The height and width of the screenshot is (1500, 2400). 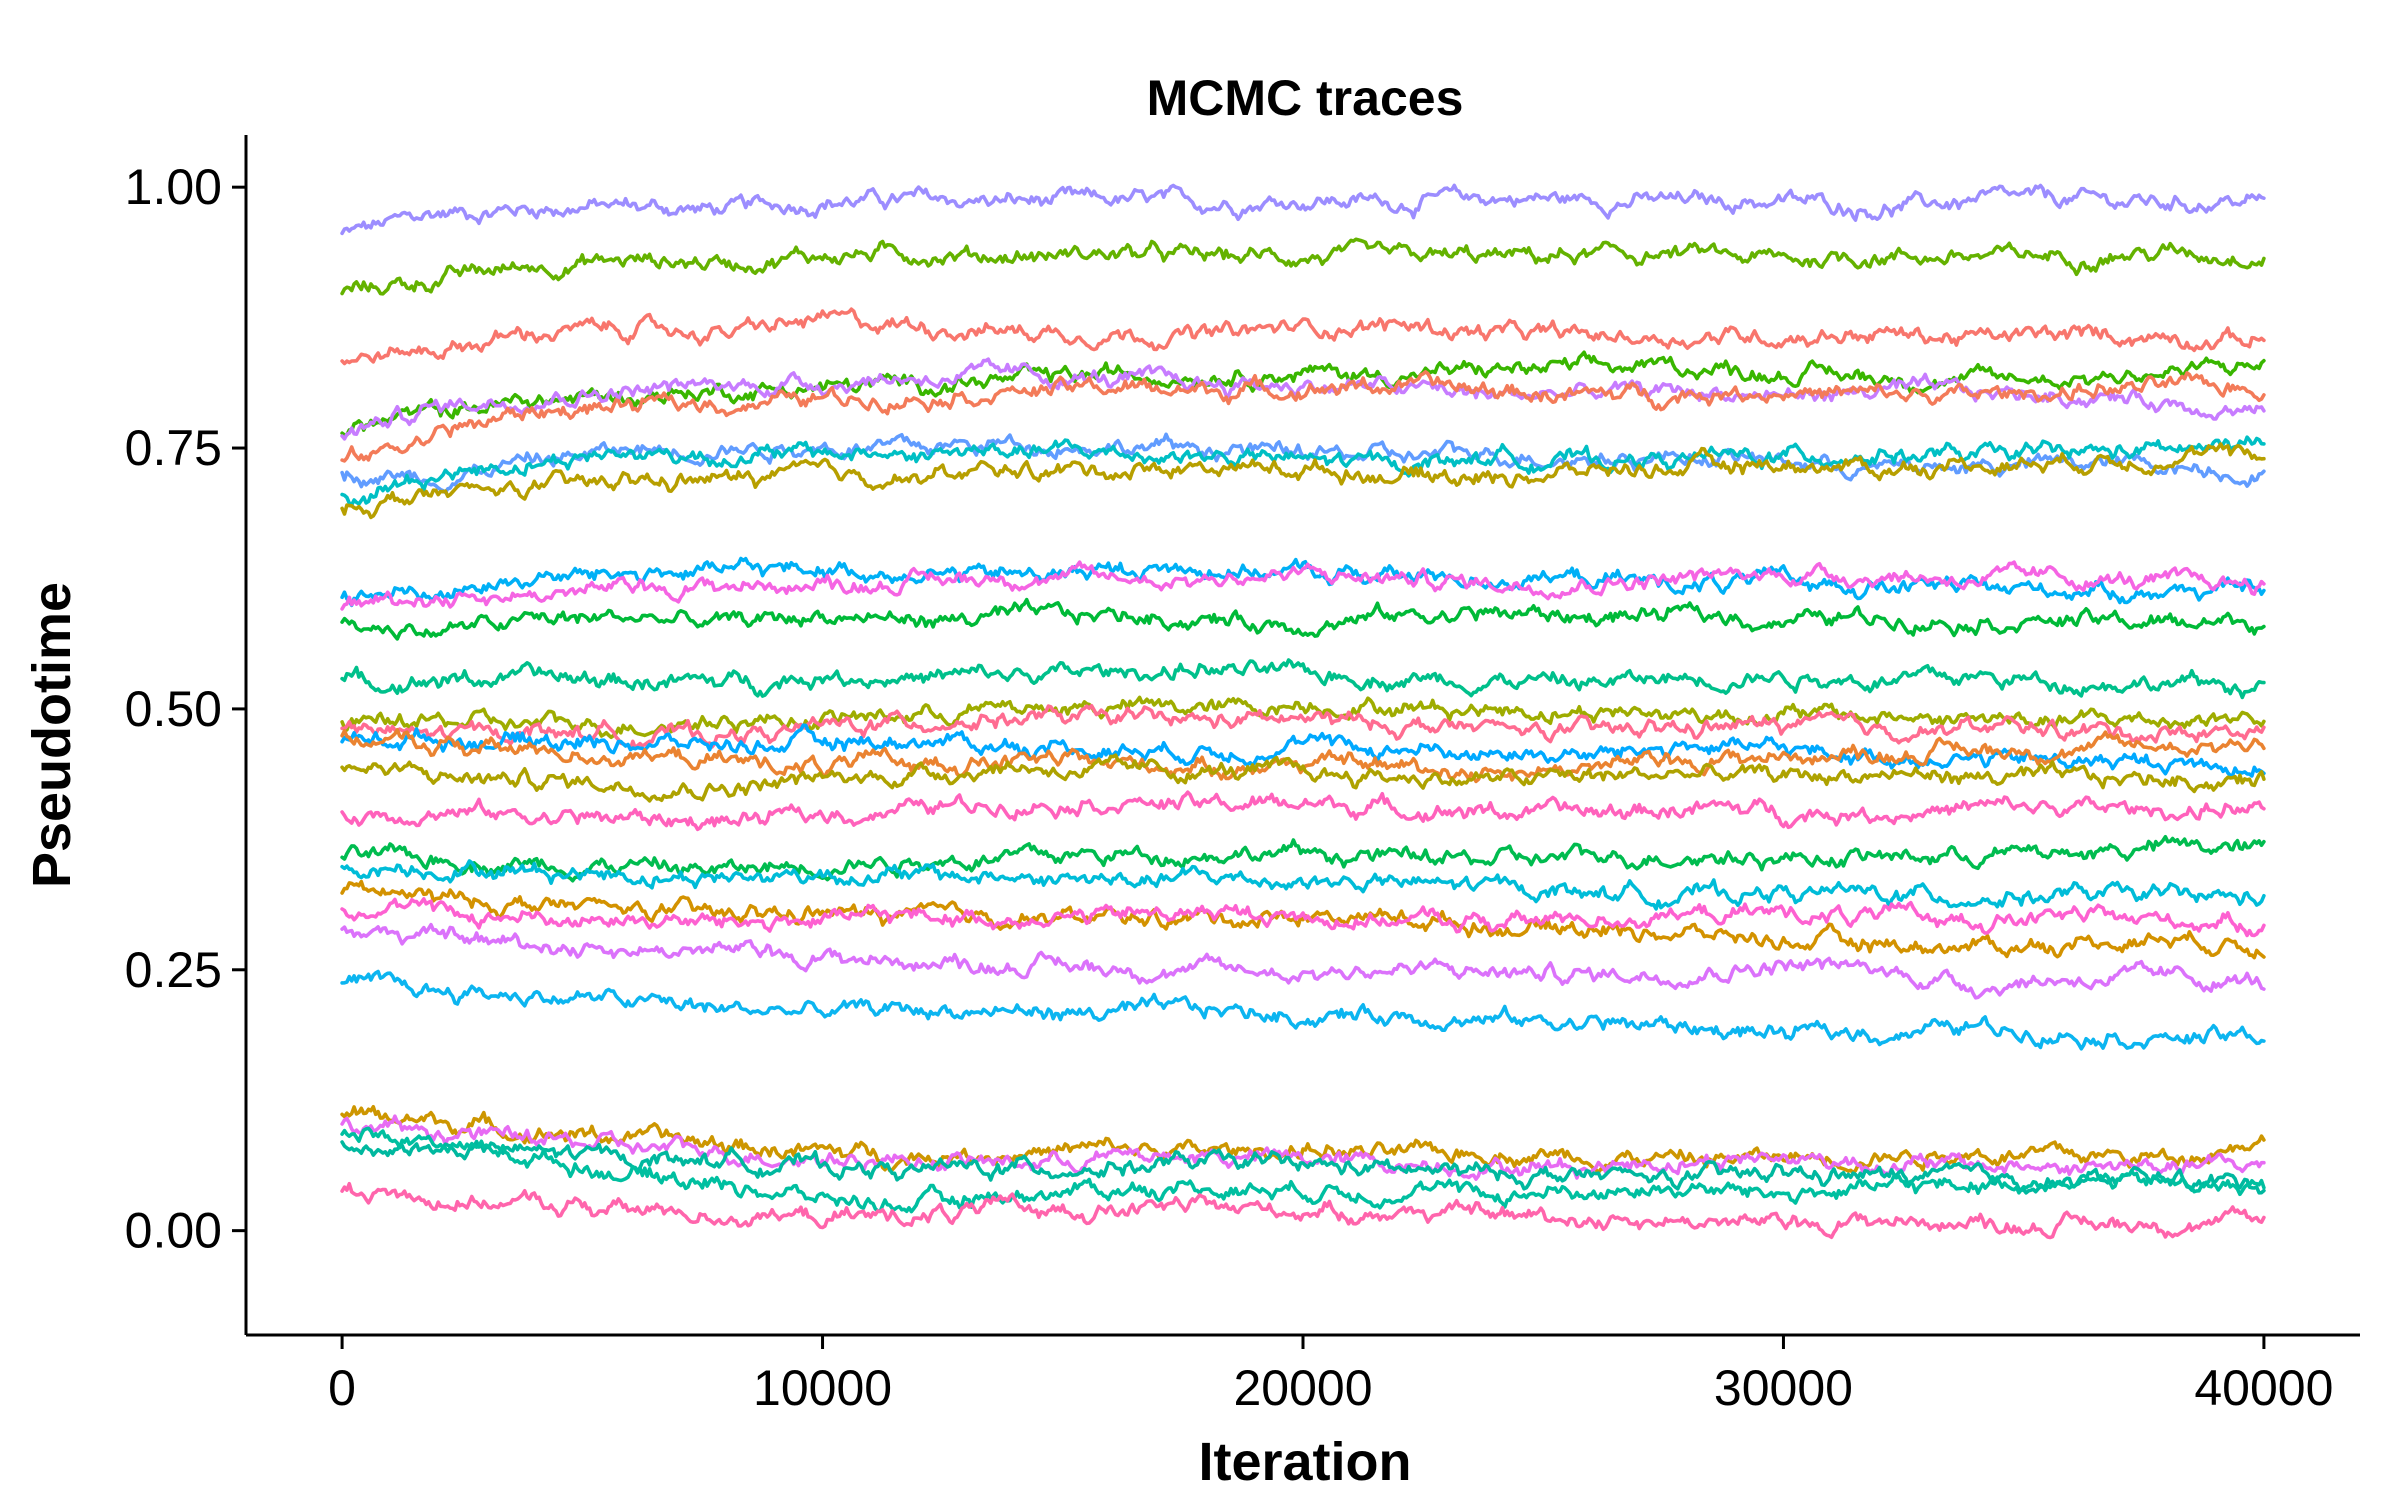 I want to click on y-tick-label: 0.50, so click(x=173, y=709).